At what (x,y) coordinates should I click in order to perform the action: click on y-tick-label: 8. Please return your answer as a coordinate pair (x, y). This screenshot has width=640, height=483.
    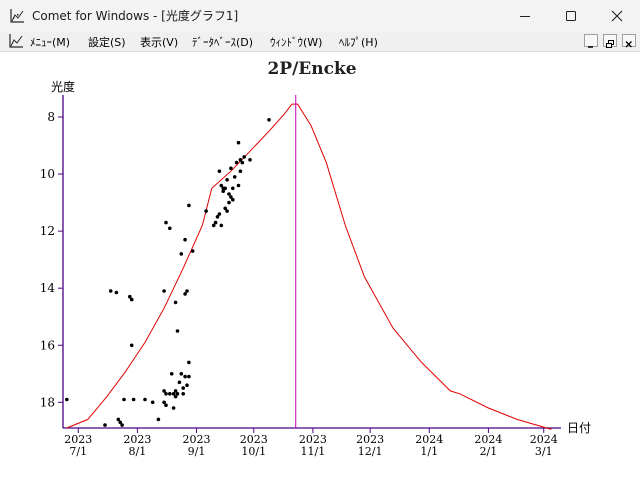
    Looking at the image, I should click on (51, 117).